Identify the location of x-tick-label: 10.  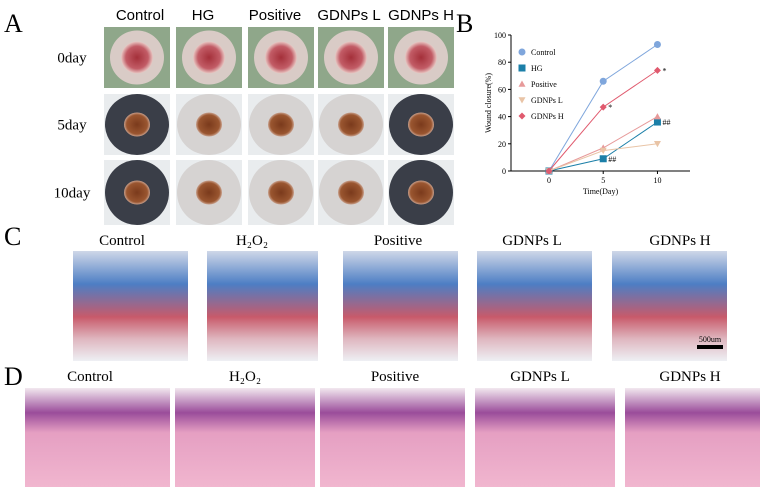
(657, 180).